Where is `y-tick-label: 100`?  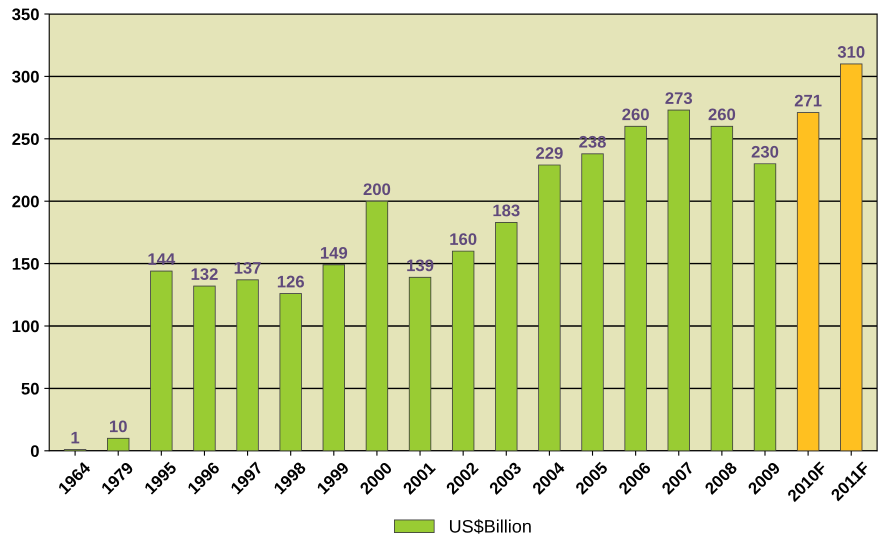
y-tick-label: 100 is located at coordinates (25, 326).